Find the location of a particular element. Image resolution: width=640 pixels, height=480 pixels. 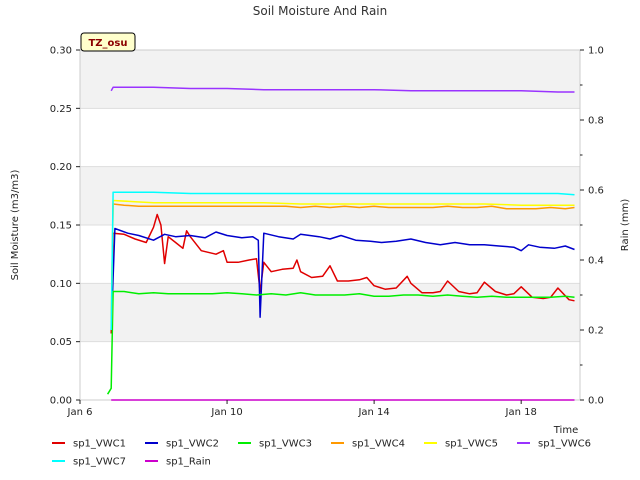

x-tick-label: Jan 10 is located at coordinates (226, 412).